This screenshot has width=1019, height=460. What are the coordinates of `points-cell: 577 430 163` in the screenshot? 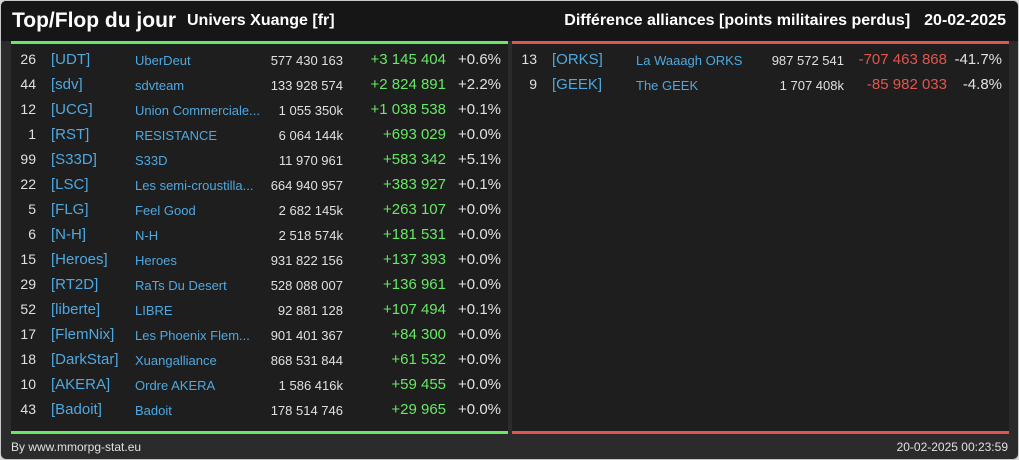 It's located at (306, 60).